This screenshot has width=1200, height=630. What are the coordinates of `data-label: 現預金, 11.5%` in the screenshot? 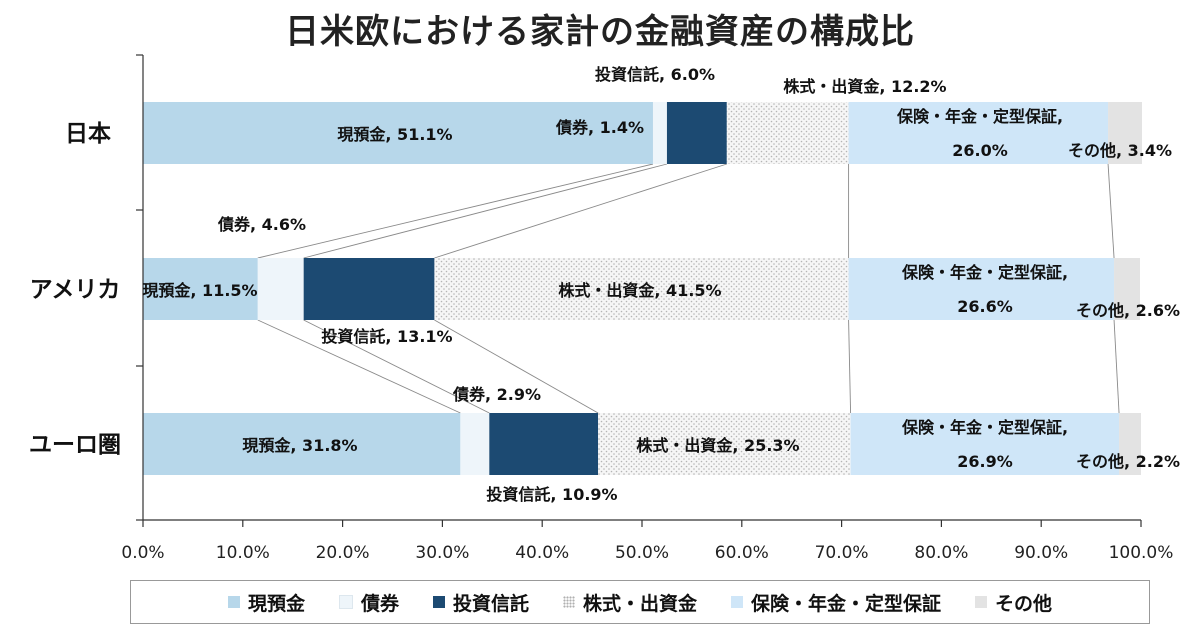 It's located at (199, 290).